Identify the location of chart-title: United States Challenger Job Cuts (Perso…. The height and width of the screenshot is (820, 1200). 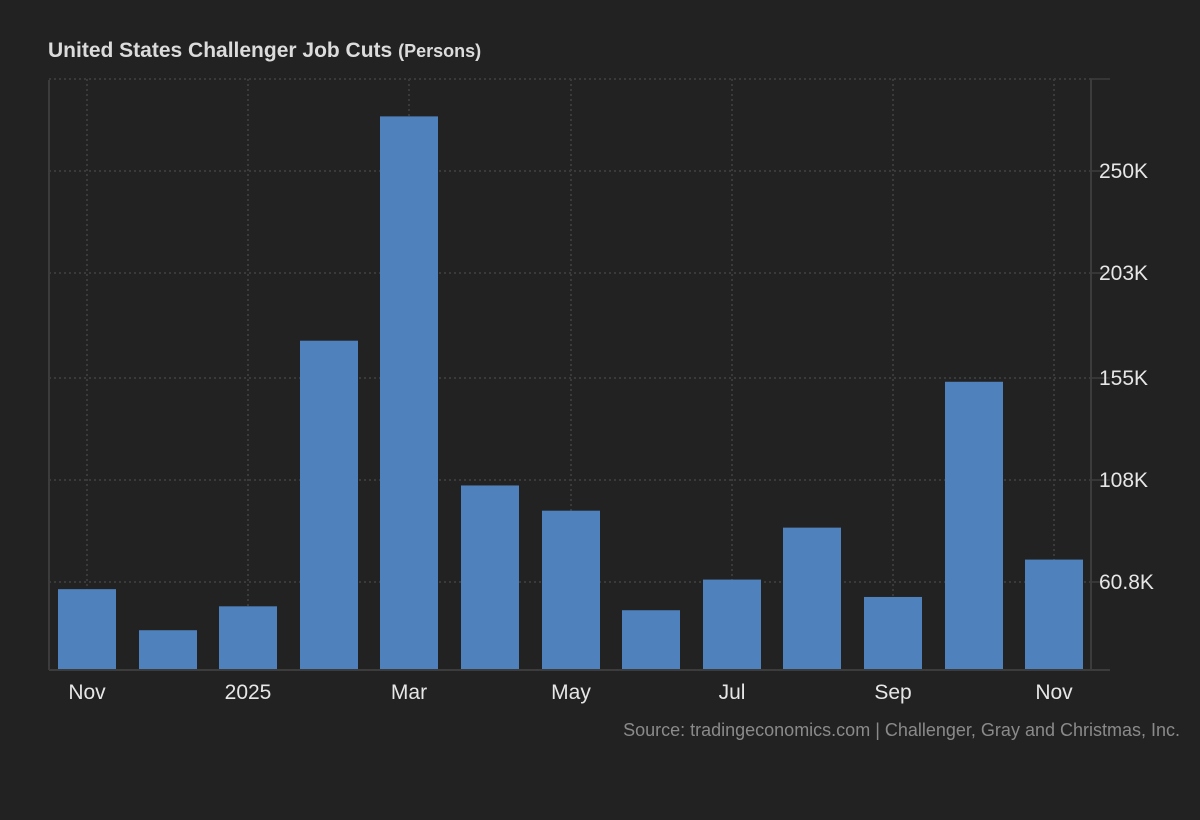
(264, 51).